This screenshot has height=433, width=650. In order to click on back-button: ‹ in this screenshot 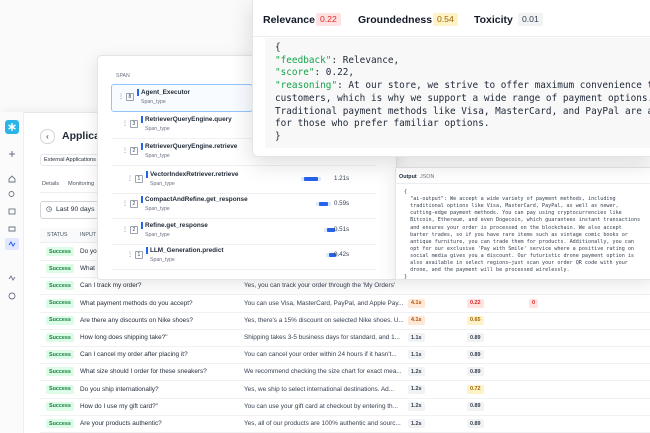, I will do `click(47, 136)`.